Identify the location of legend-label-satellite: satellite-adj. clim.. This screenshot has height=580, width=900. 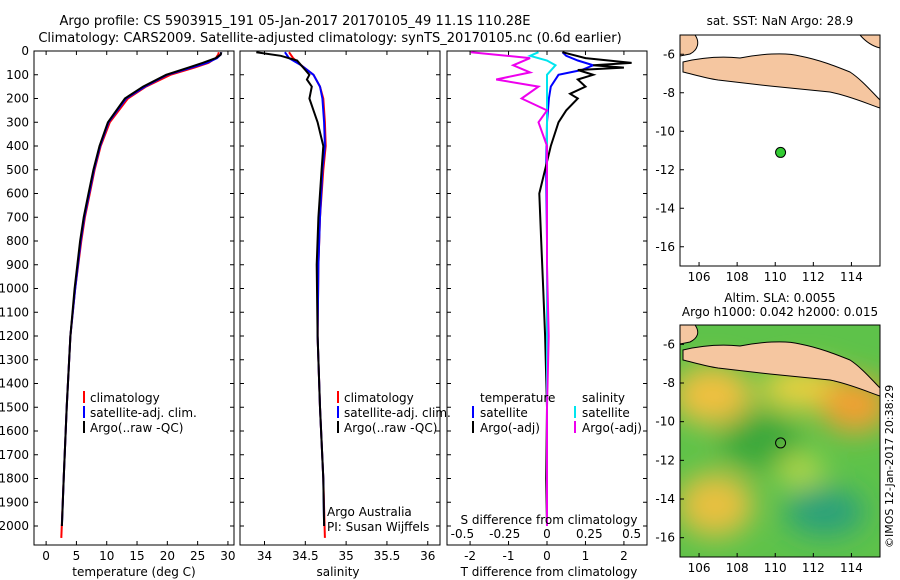
(397, 413).